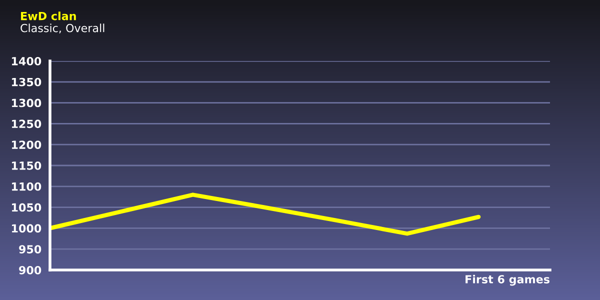 This screenshot has height=300, width=600. Describe the element at coordinates (48, 16) in the screenshot. I see `chart-title: EwD clan` at that location.